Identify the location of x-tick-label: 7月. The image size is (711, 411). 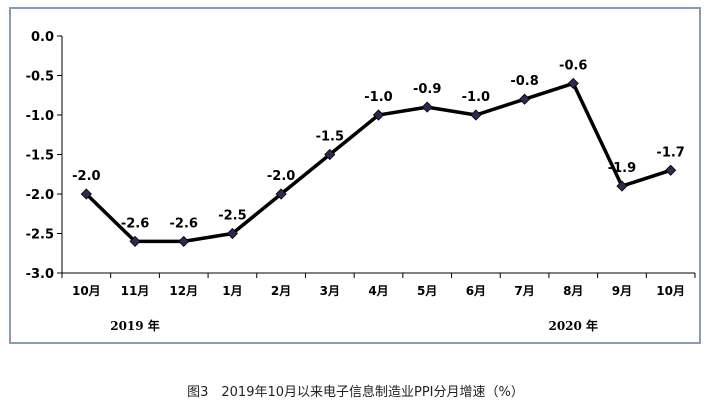
(524, 291).